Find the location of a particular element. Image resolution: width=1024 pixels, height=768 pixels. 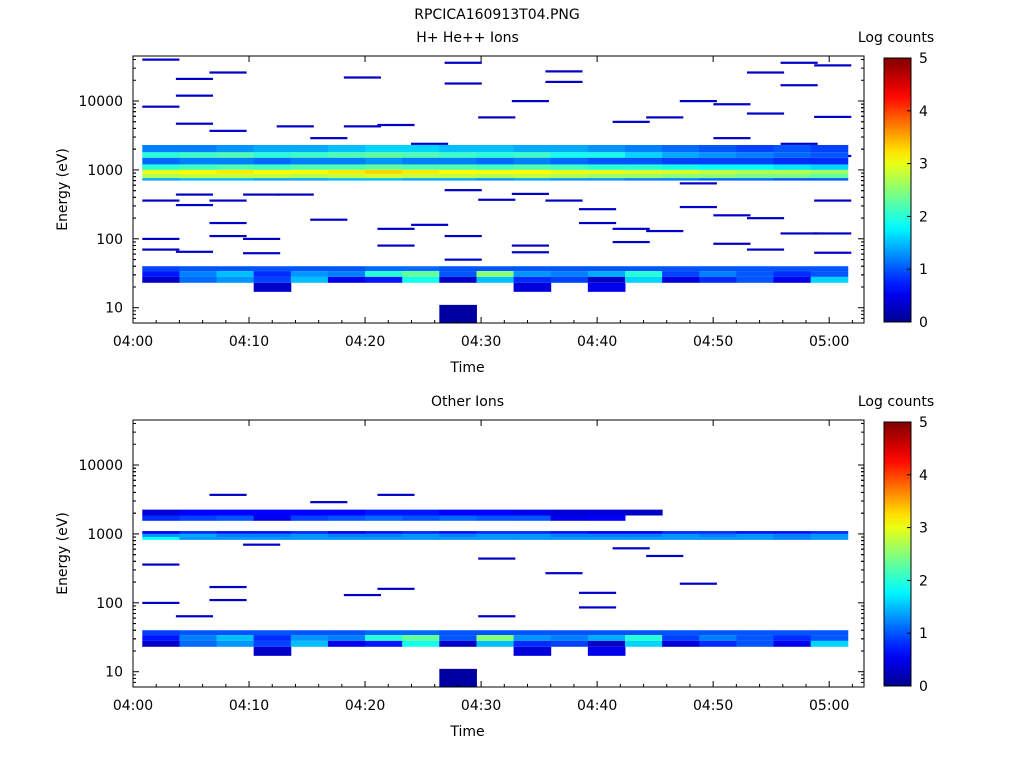

y-tick-label: 1000 is located at coordinates (105, 171).